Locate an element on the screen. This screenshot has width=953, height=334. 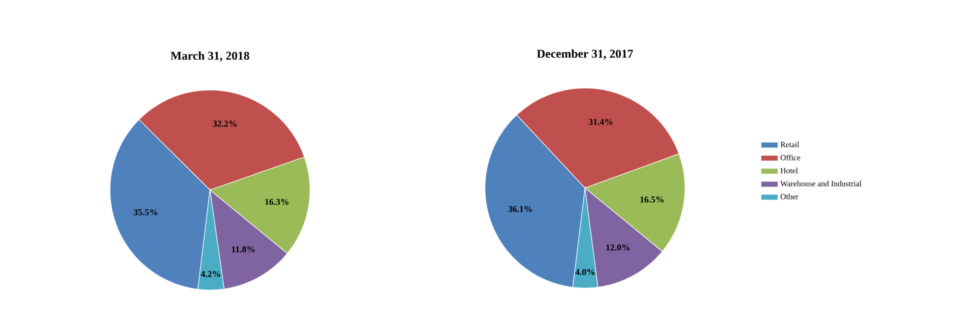
data-label: 31.4% is located at coordinates (600, 121).